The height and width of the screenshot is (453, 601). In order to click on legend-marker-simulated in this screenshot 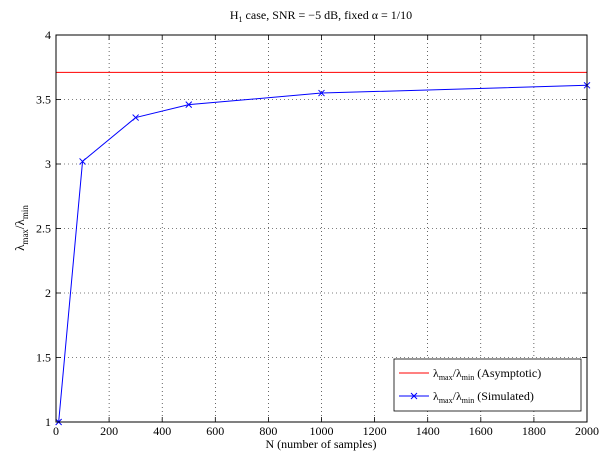, I will do `click(414, 396)`.